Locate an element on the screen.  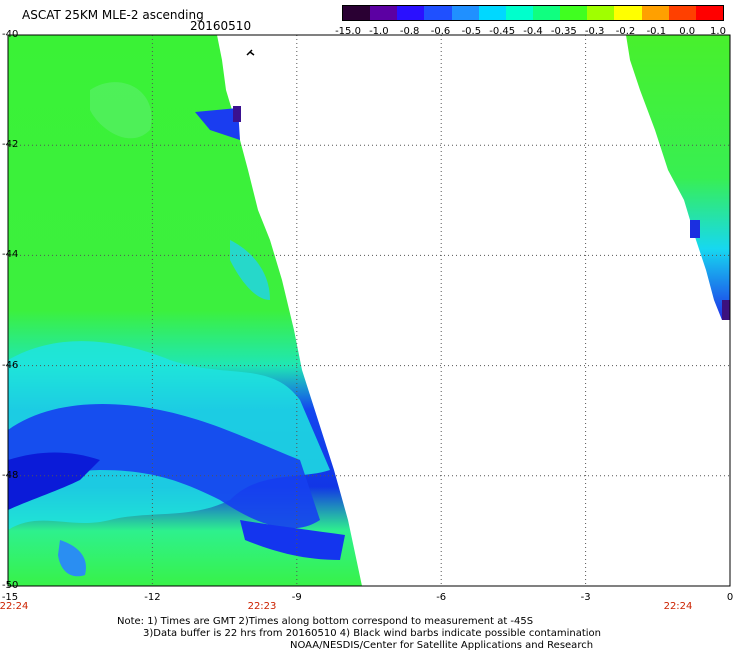
light-region is located at coordinates (121, 110).